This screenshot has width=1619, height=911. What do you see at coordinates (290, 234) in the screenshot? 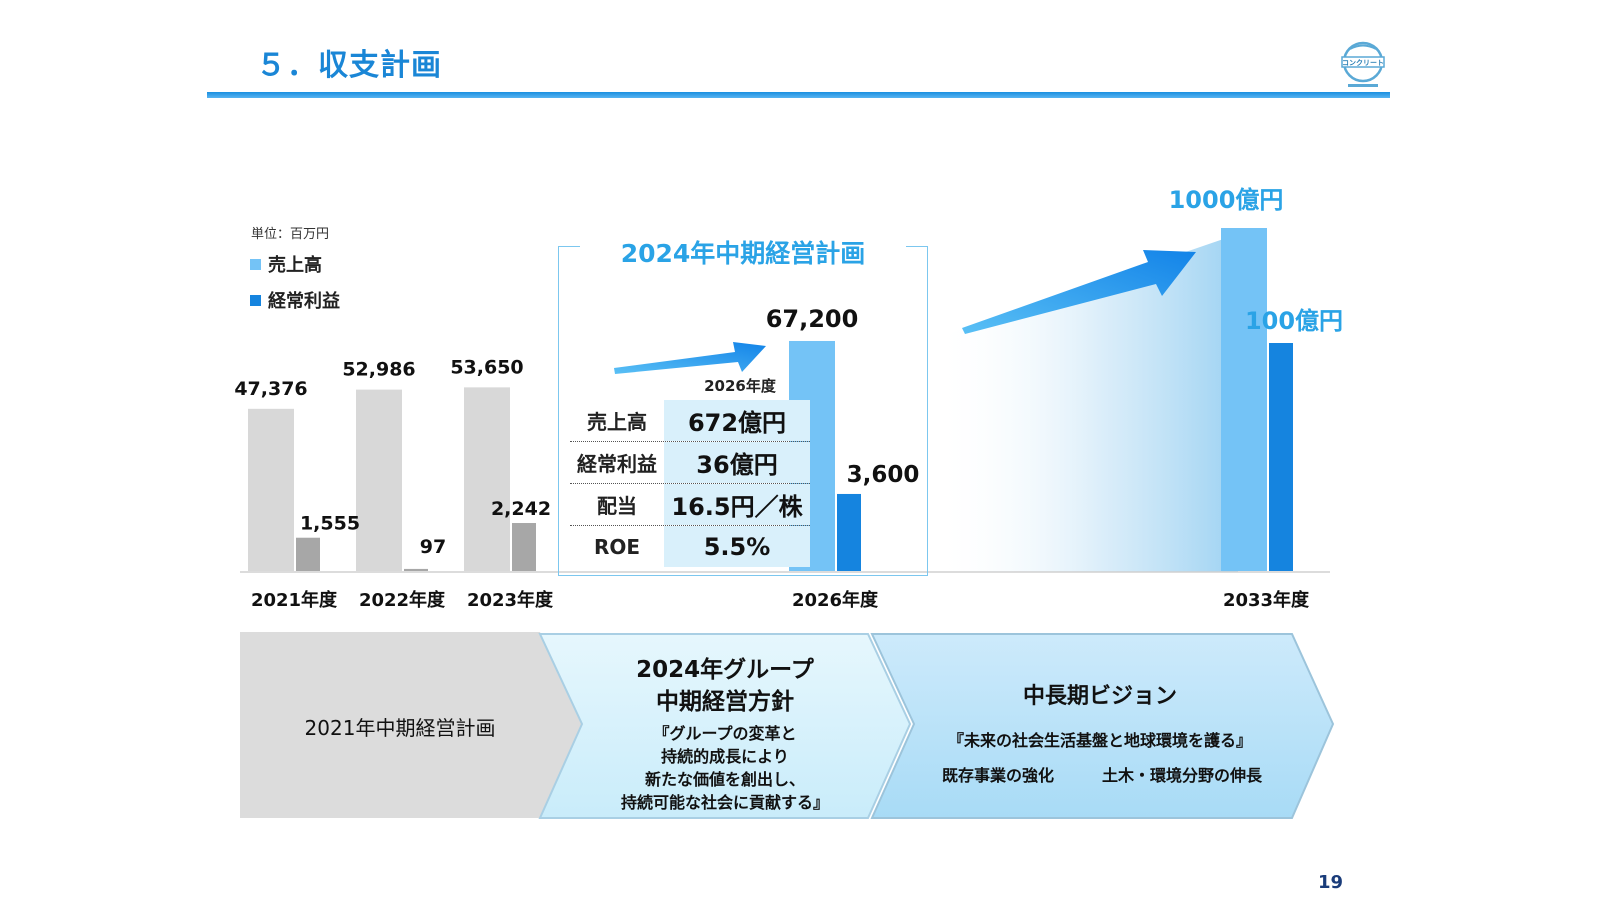
I see `chart-unit-label: 単位：百万円` at bounding box center [290, 234].